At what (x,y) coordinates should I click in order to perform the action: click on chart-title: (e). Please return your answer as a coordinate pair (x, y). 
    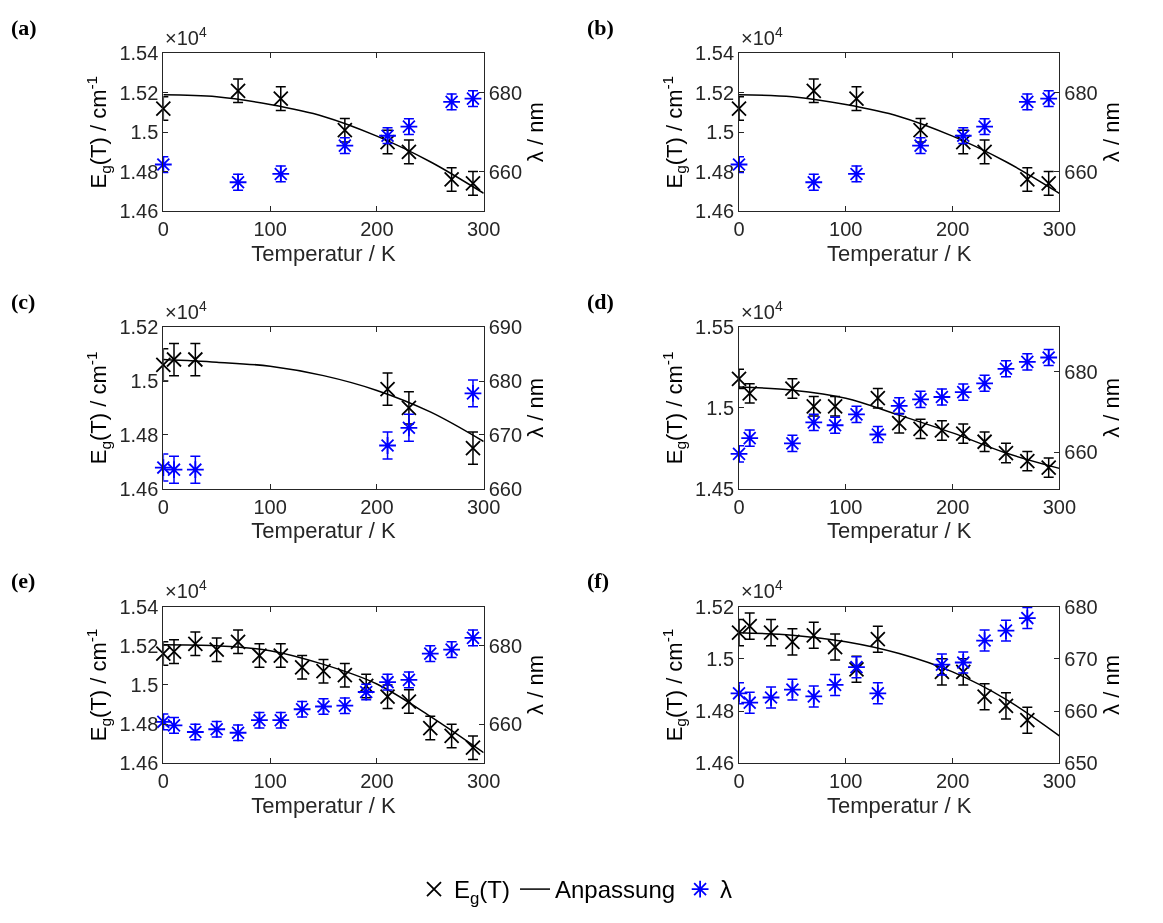
    Looking at the image, I should click on (23, 580).